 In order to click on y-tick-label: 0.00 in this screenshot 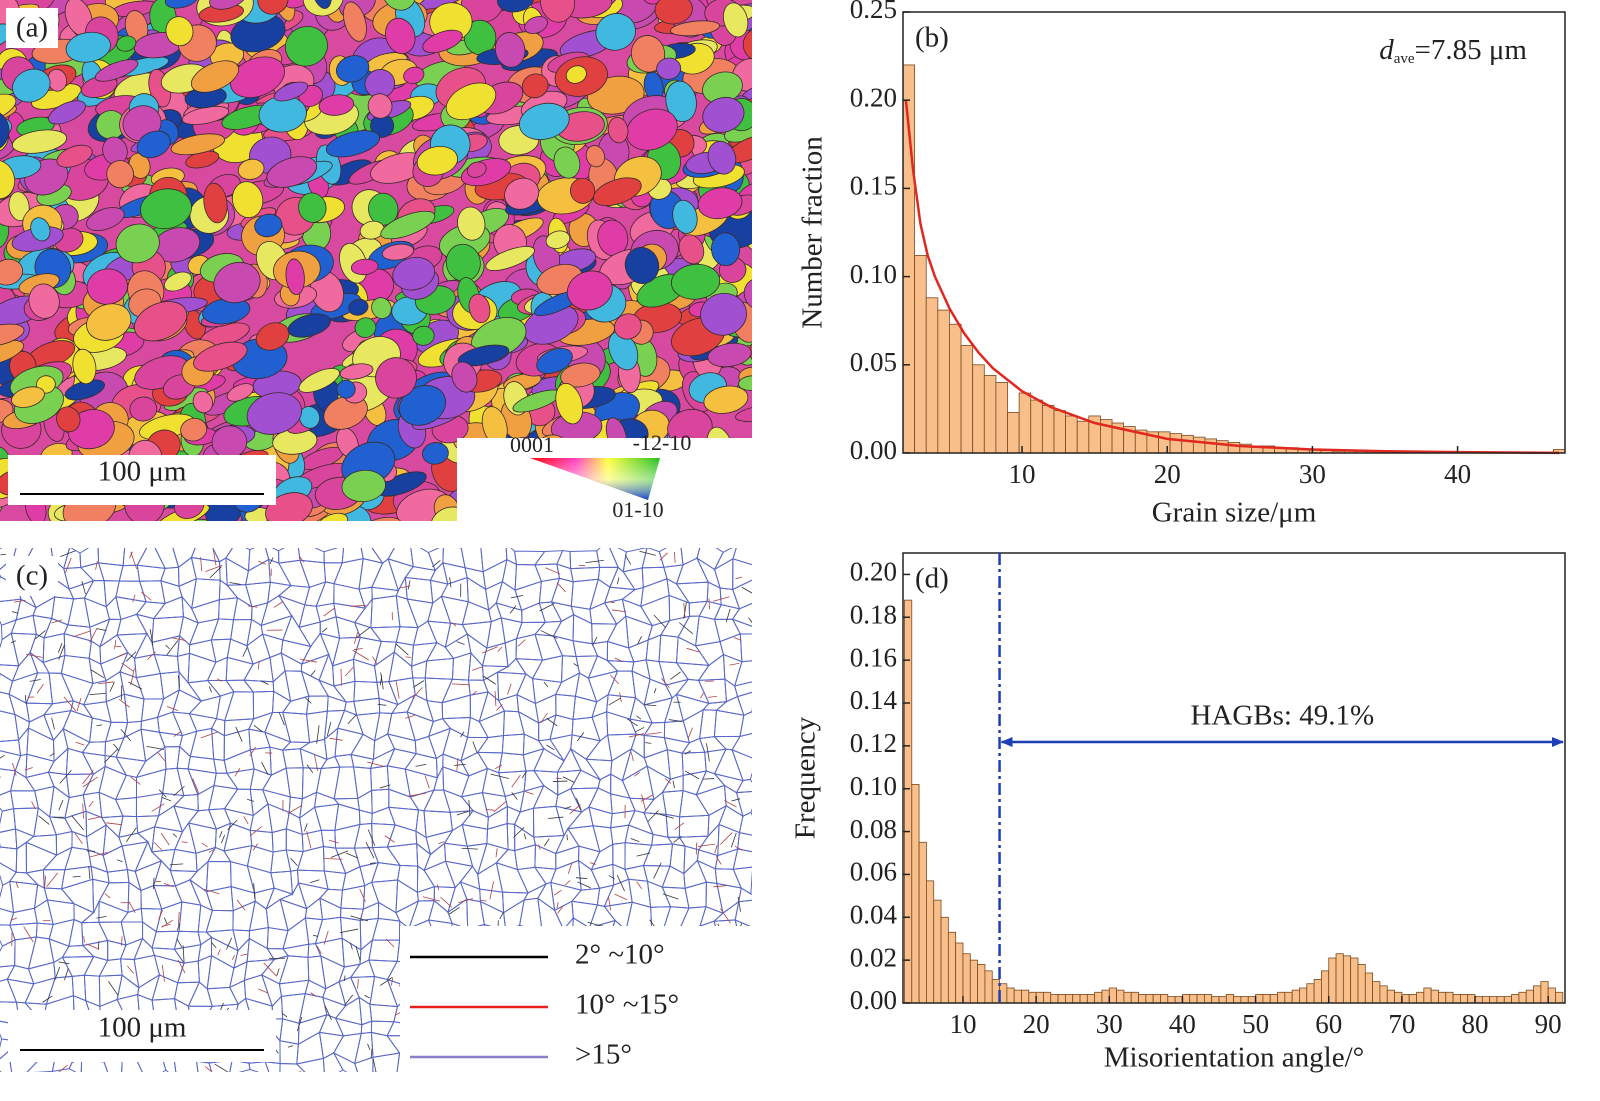, I will do `click(873, 450)`.